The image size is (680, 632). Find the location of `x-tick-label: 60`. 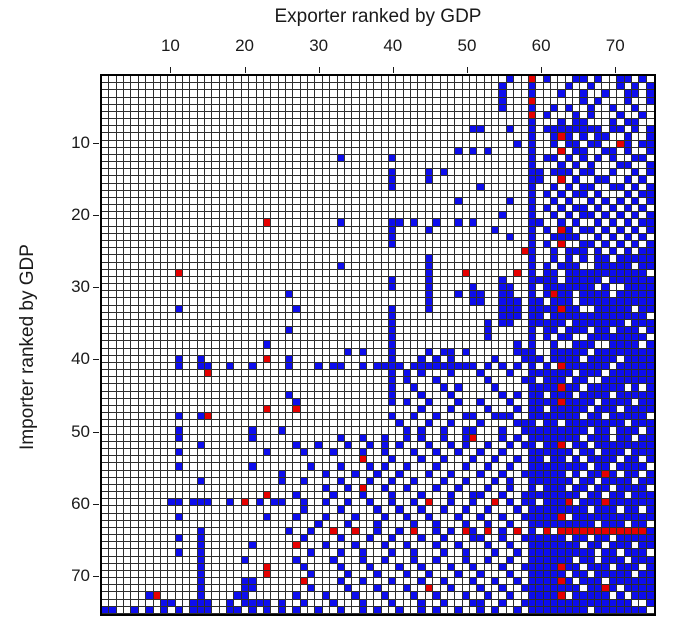

x-tick-label: 60 is located at coordinates (541, 45).